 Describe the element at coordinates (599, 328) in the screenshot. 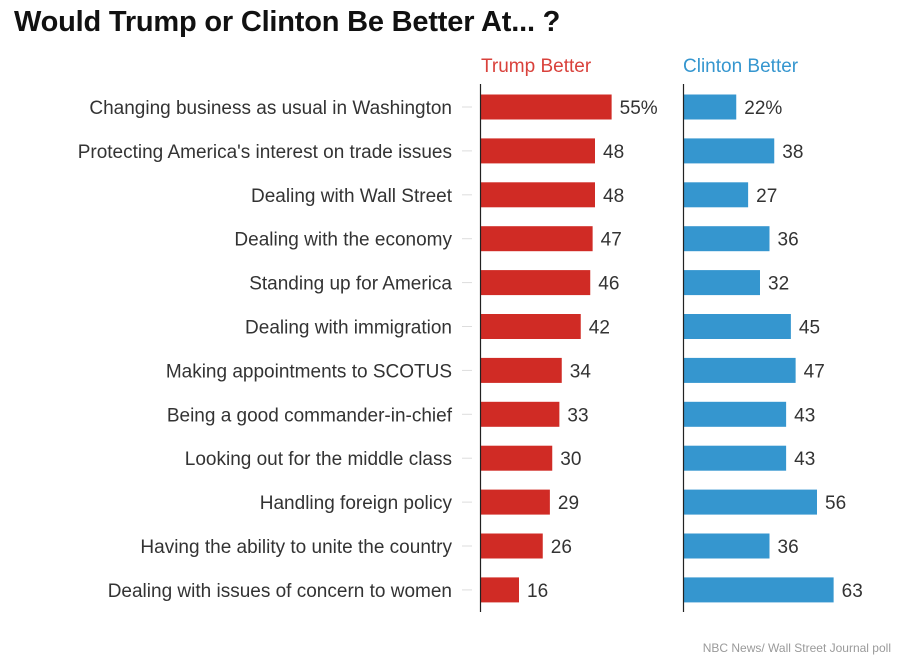

I see `value-label-trump: 42` at that location.